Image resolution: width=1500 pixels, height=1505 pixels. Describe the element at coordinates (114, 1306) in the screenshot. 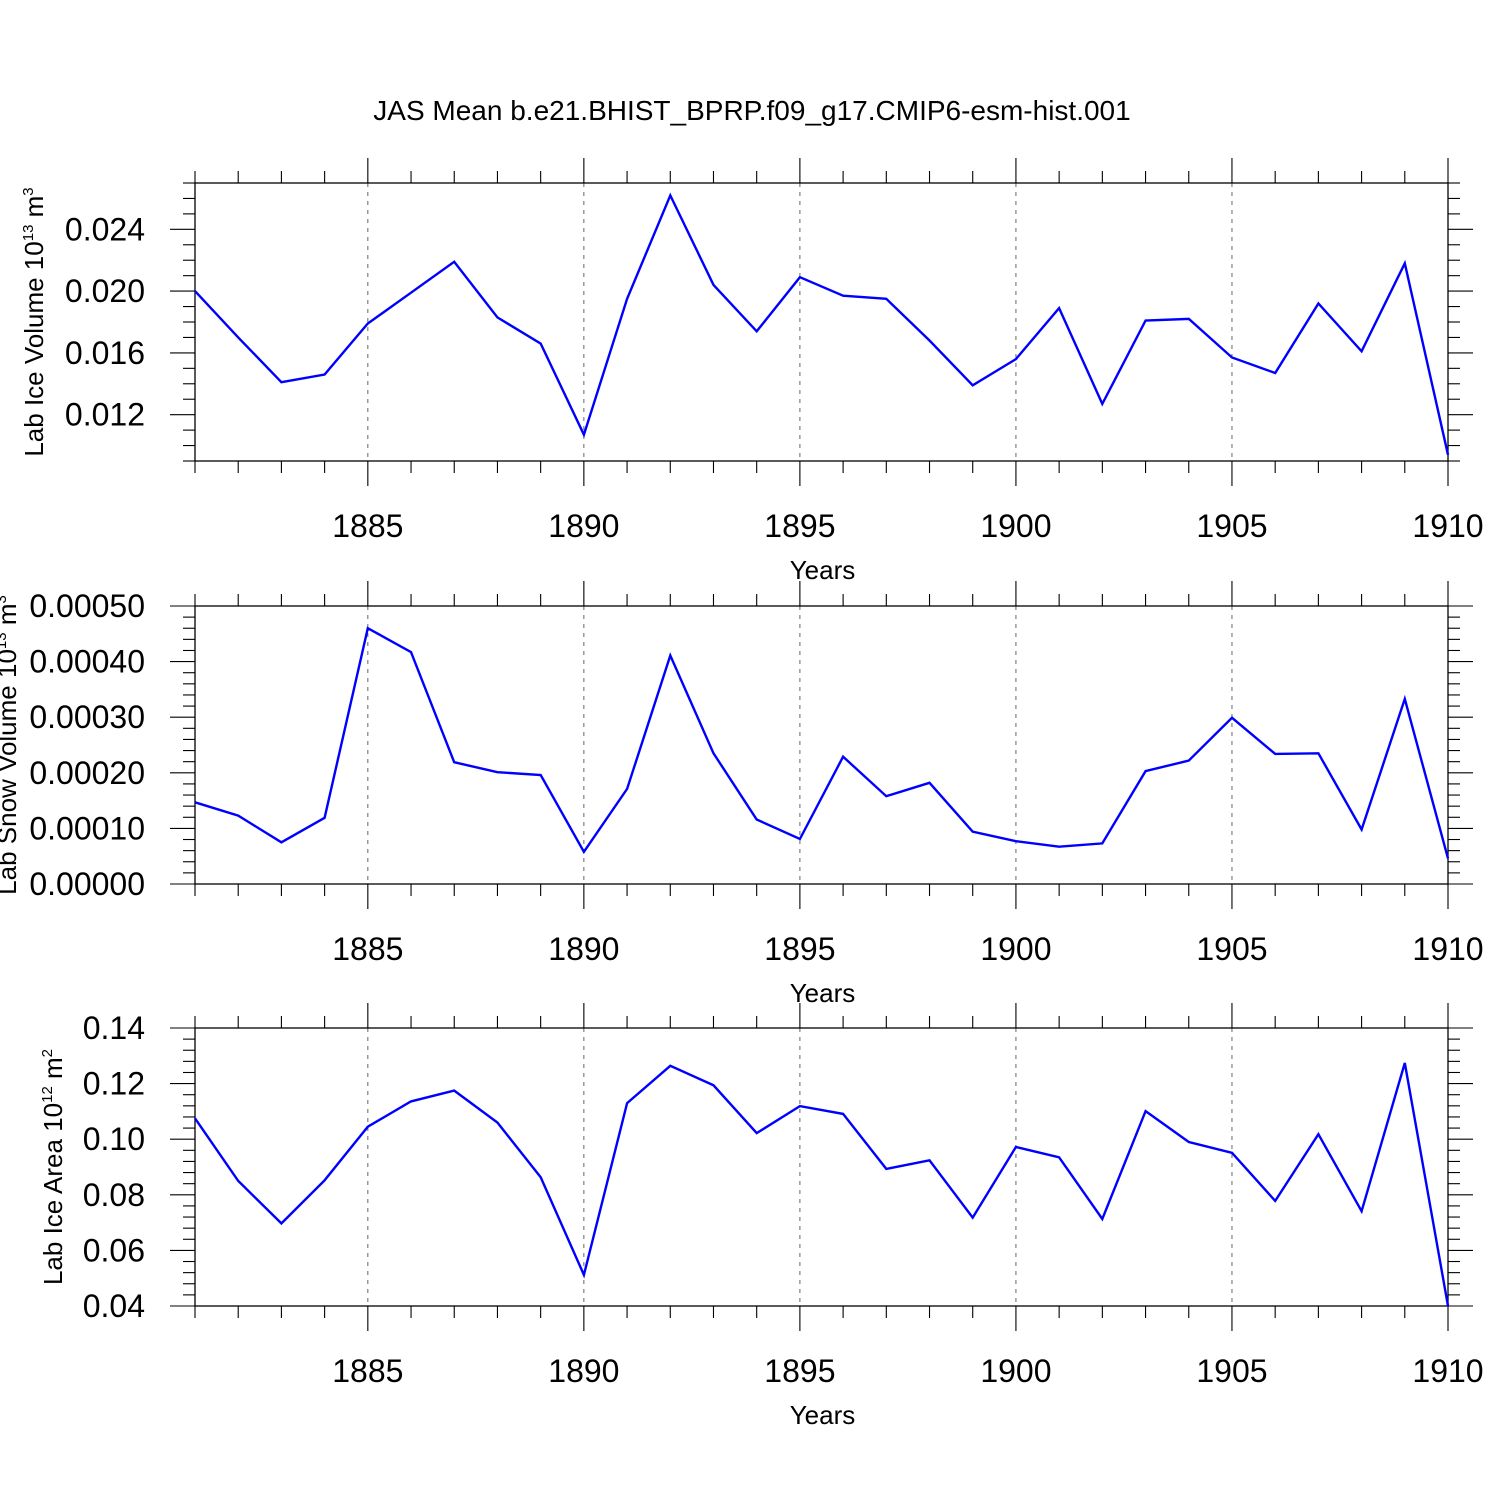

I see `y-tick-label: 0.04` at that location.